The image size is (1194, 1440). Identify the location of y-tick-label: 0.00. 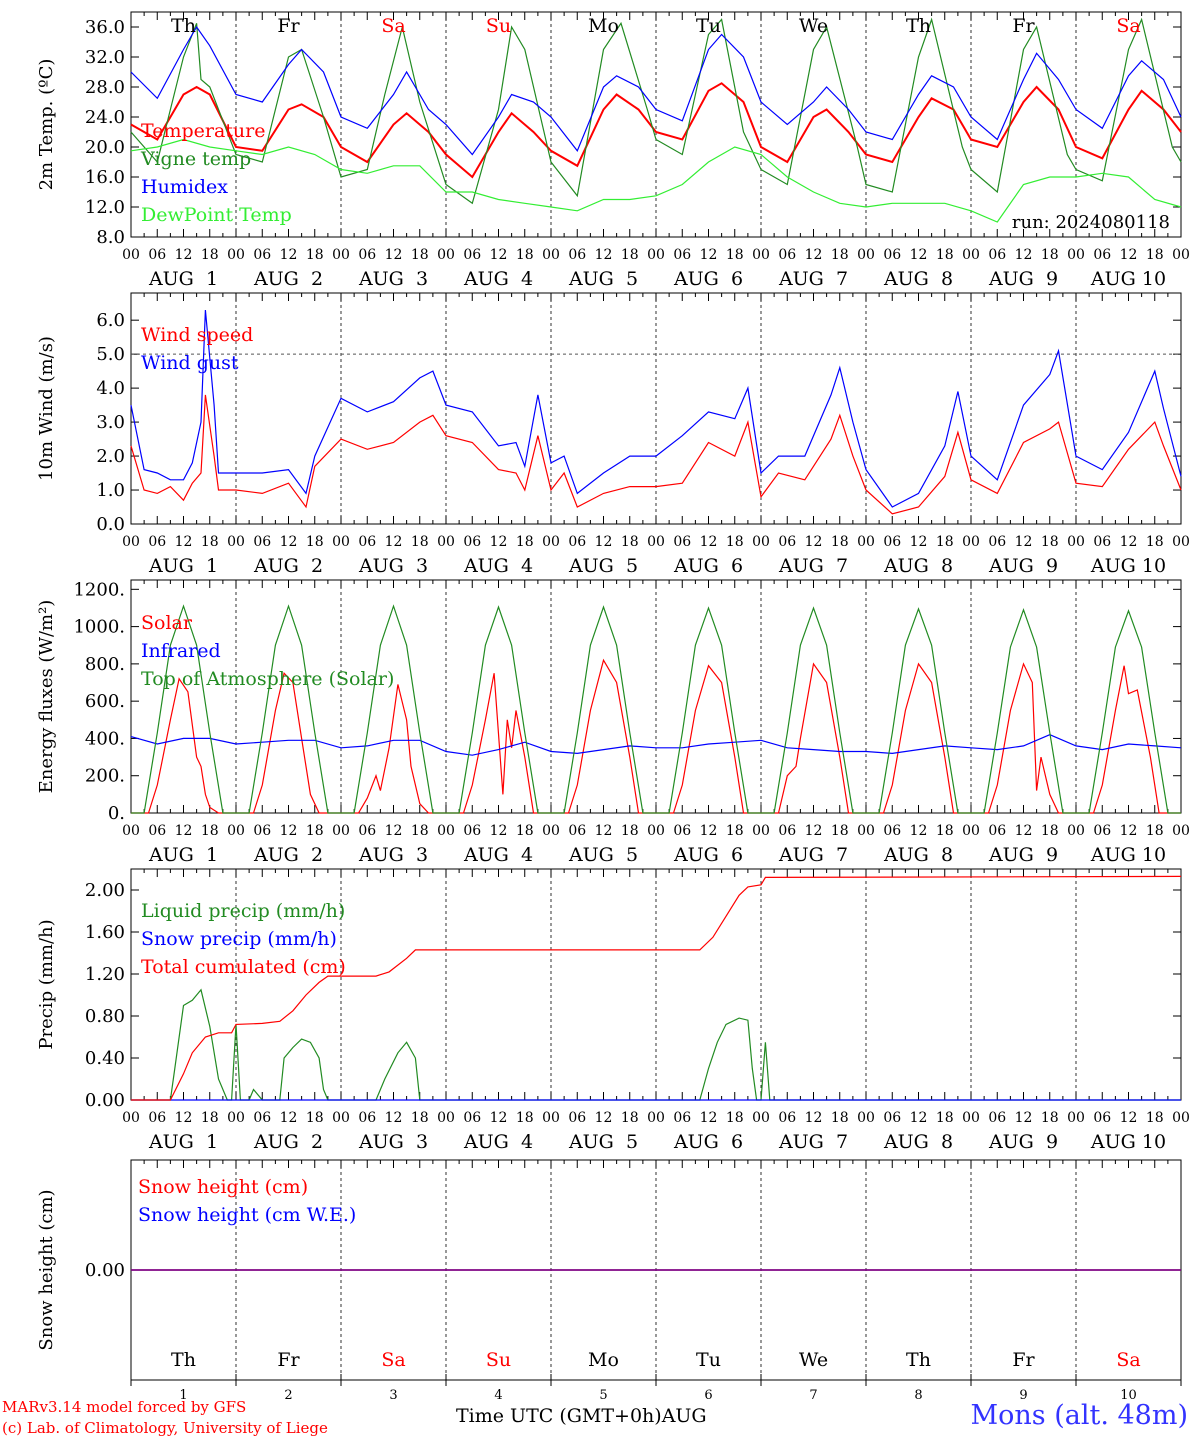
(105, 1100).